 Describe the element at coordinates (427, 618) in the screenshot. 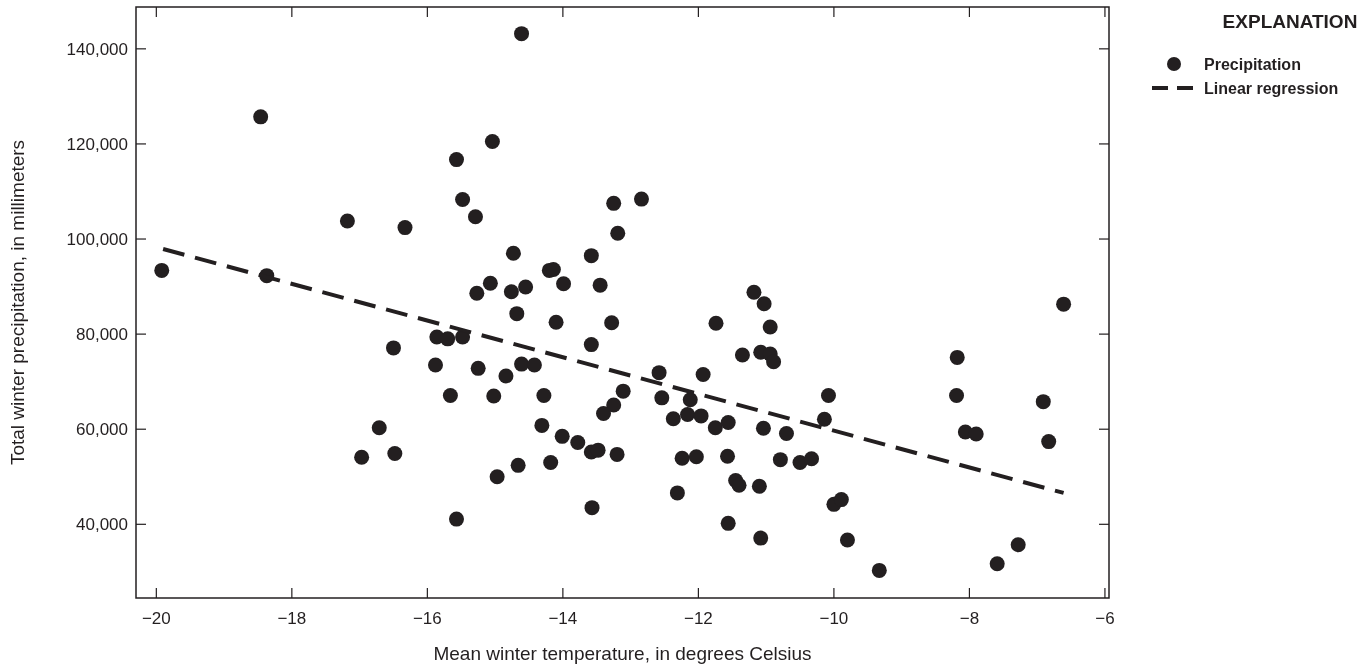

I see `x-tick-label: −16` at that location.